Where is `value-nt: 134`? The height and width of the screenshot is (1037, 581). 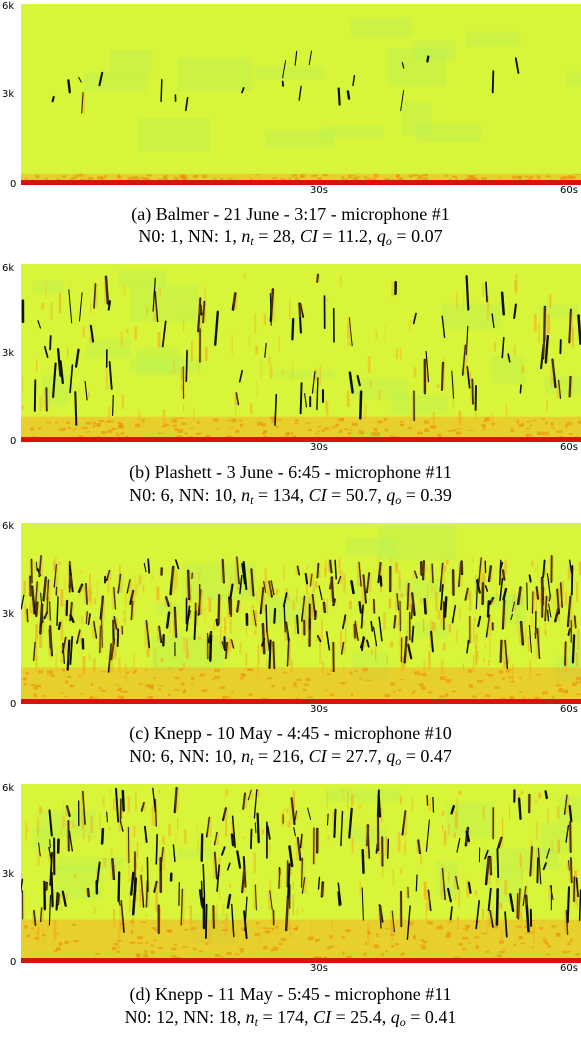 value-nt: 134 is located at coordinates (286, 495).